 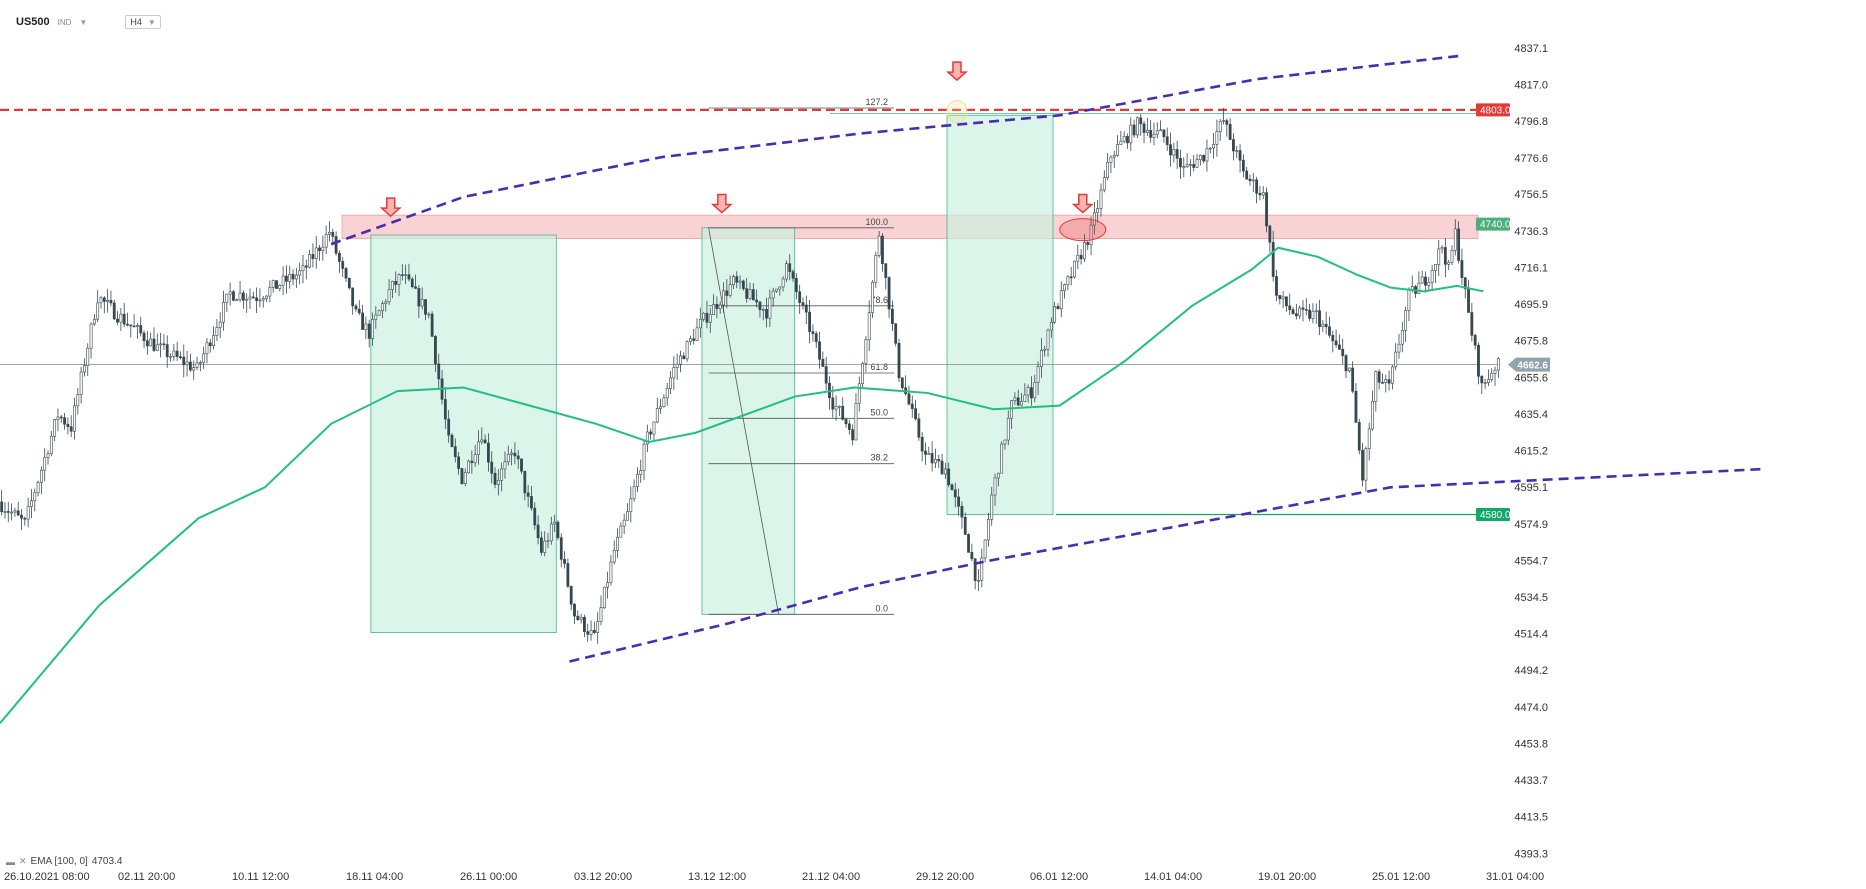 I want to click on indicator-value: 4703.4, so click(x=107, y=861).